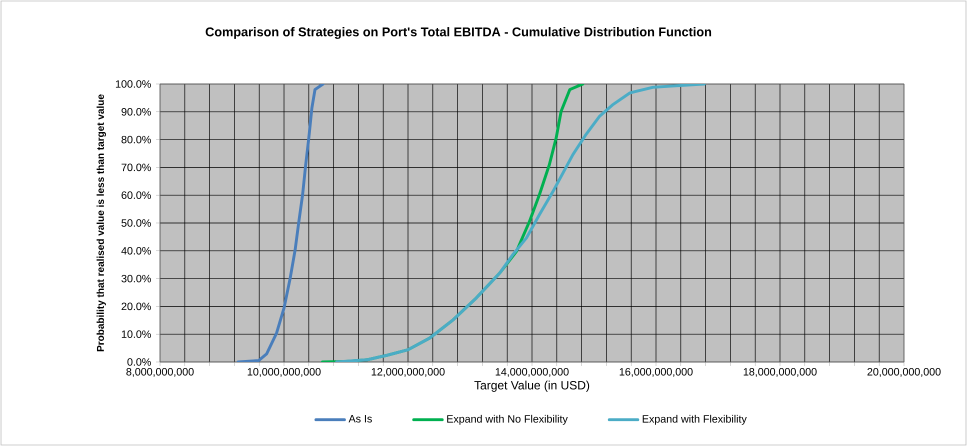 The image size is (967, 446). I want to click on y-tick-label: 60.0%, so click(136, 195).